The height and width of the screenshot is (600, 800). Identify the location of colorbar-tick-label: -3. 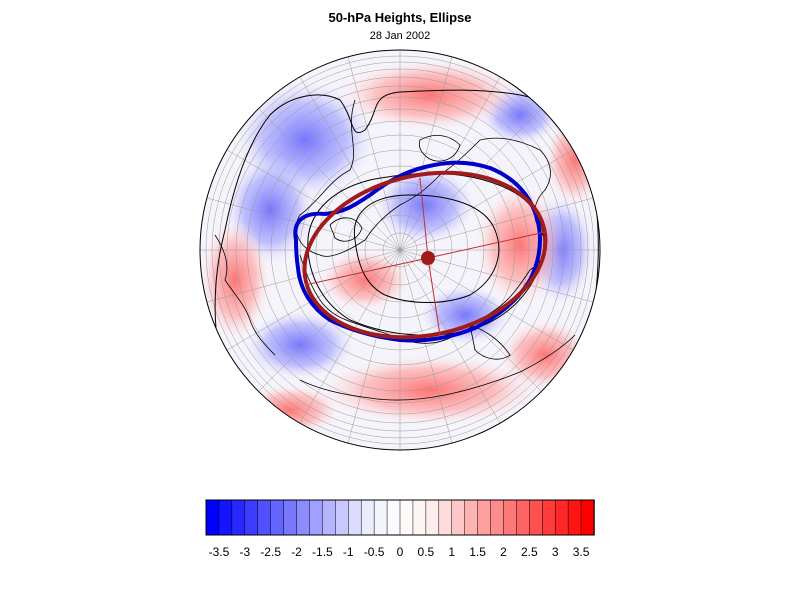
(244, 552).